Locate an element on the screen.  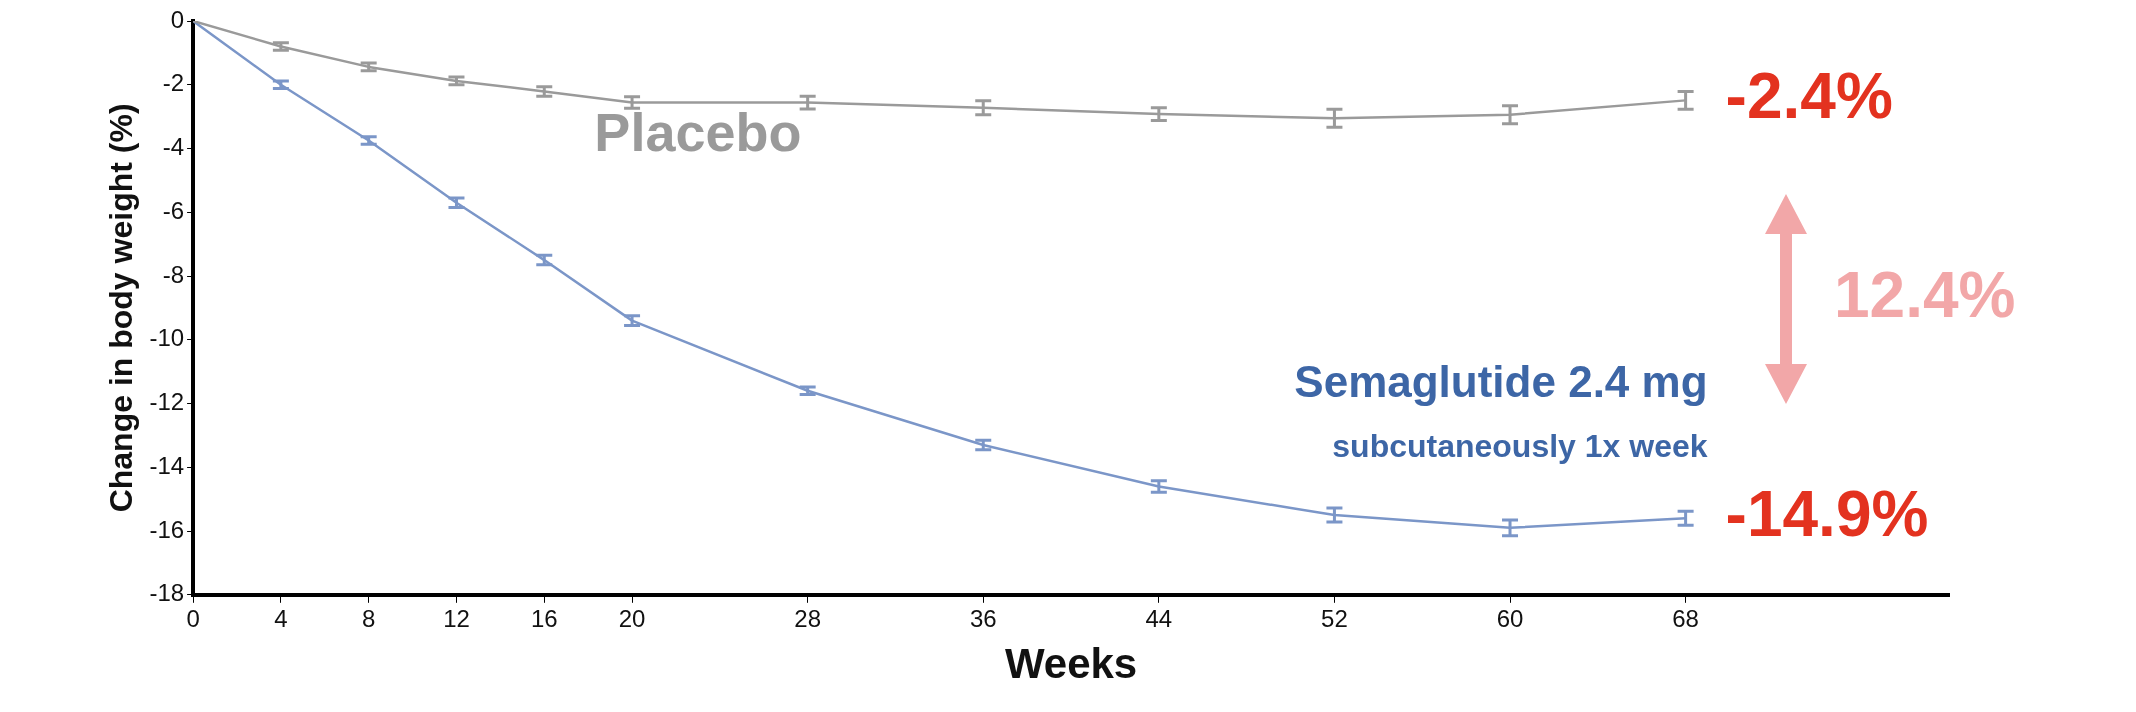
x-tick-label: 16 is located at coordinates (544, 618).